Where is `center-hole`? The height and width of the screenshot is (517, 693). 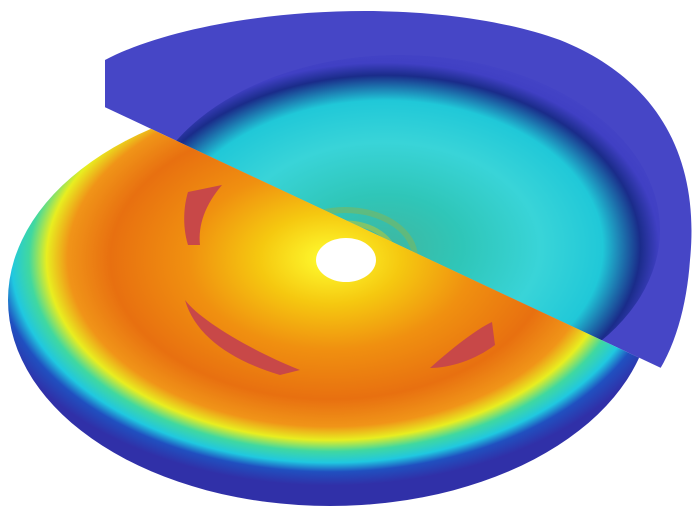 center-hole is located at coordinates (346, 260).